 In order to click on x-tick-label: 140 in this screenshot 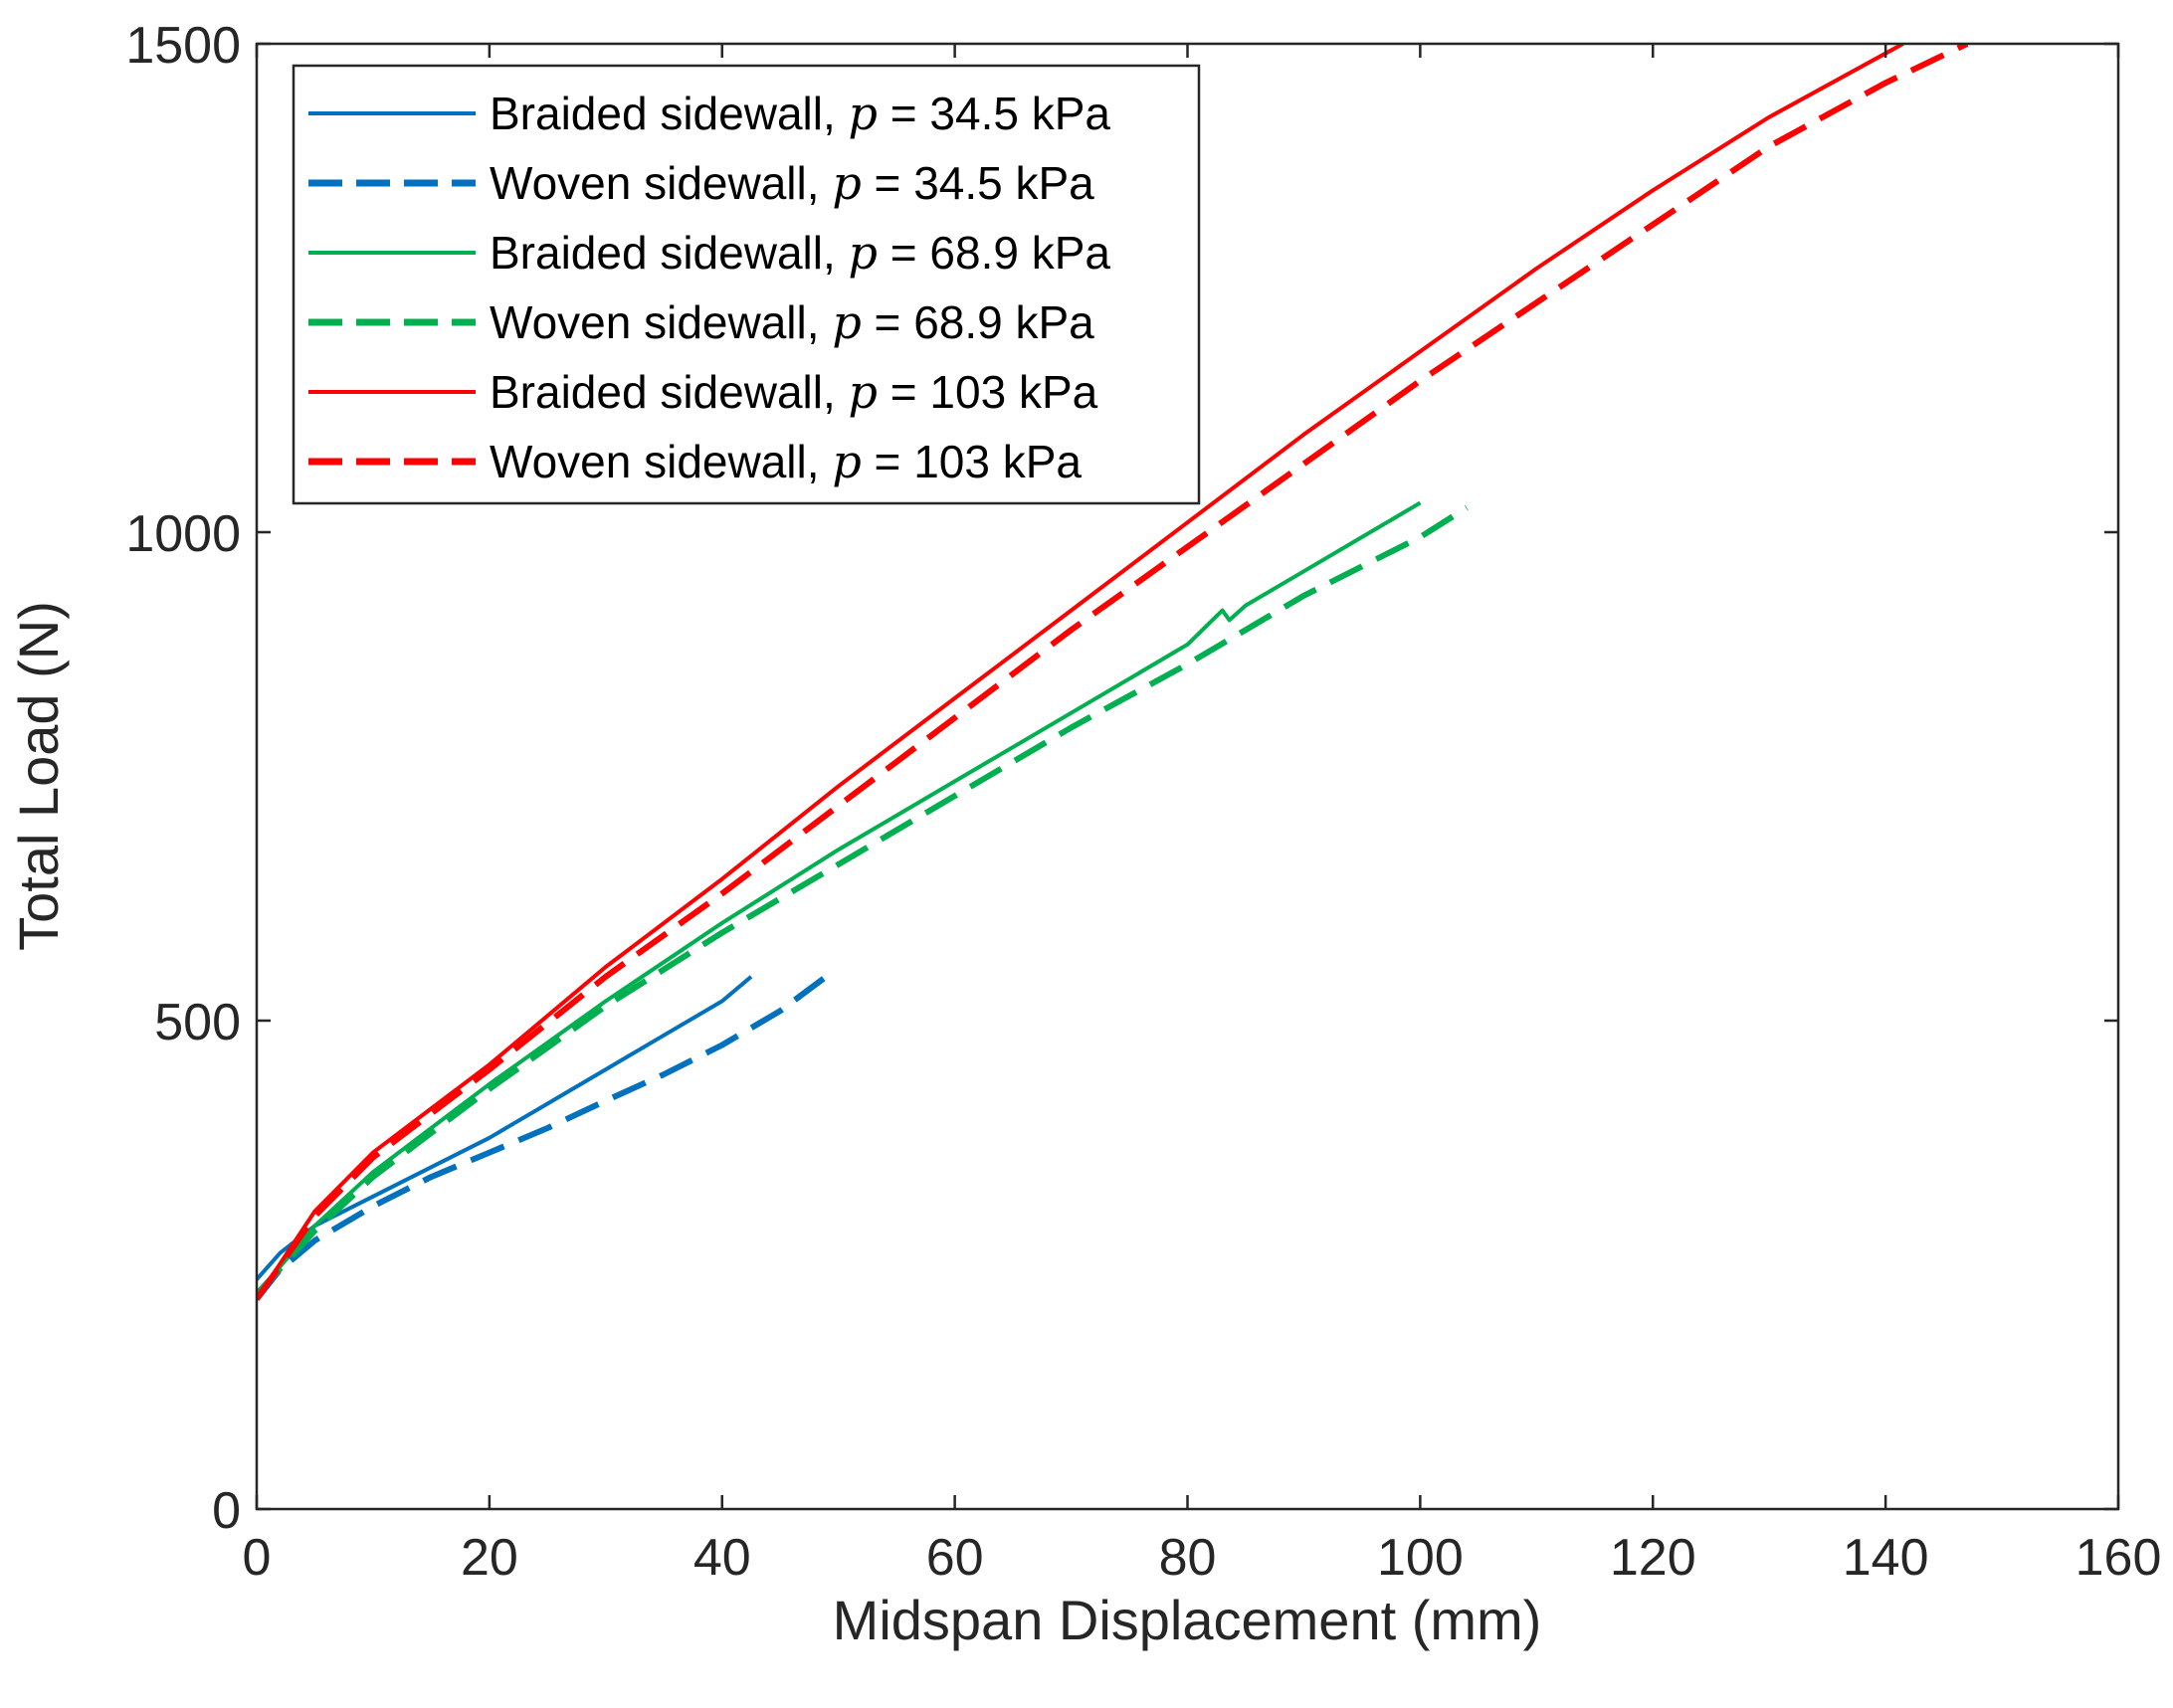, I will do `click(1886, 1558)`.